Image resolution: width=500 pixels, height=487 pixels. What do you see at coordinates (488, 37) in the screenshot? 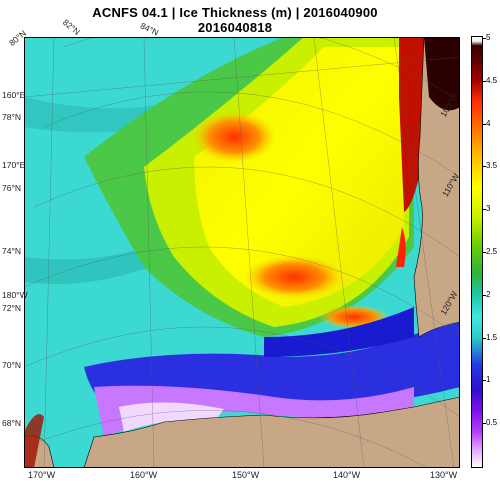
I see `colorbar-tick-label: 5` at bounding box center [488, 37].